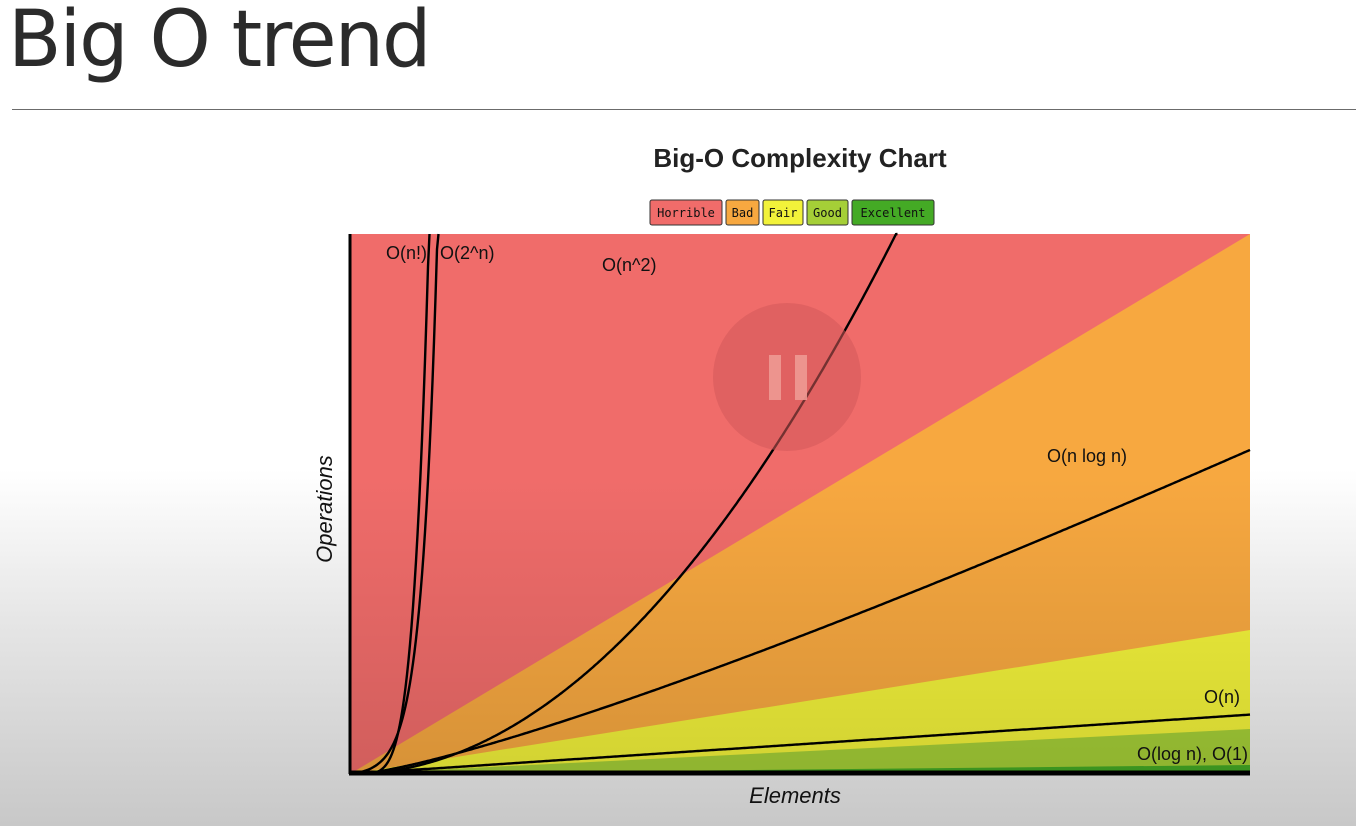  Describe the element at coordinates (684, 109) in the screenshot. I see `title-divider` at that location.